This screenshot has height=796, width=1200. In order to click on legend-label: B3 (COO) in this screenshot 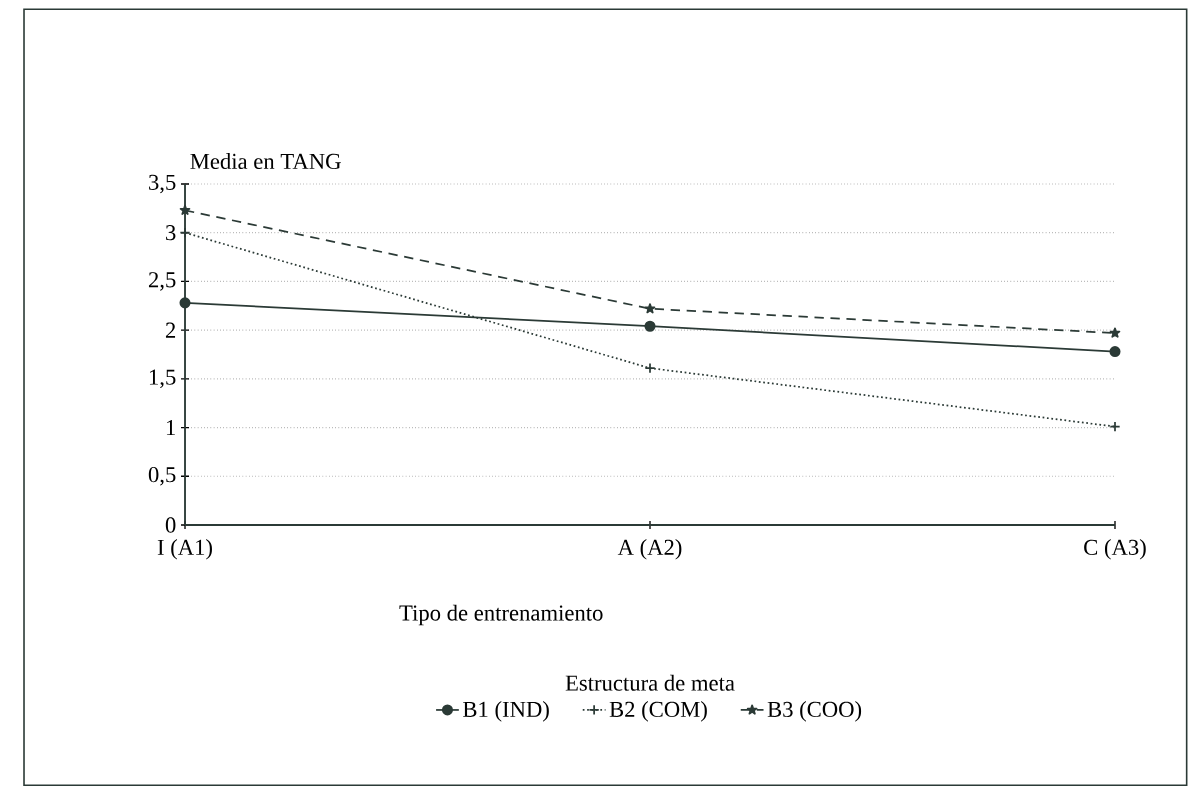, I will do `click(814, 711)`.